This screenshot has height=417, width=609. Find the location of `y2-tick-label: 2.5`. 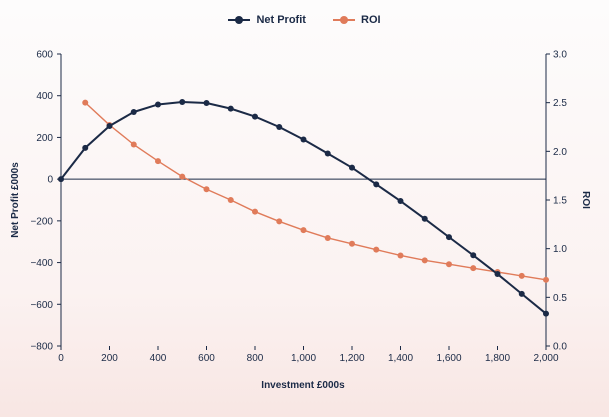

y2-tick-label: 2.5 is located at coordinates (560, 103).